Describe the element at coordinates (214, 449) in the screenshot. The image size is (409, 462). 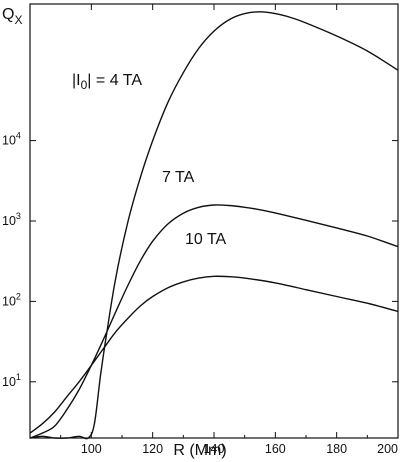
I see `x-tick-label: 140` at that location.